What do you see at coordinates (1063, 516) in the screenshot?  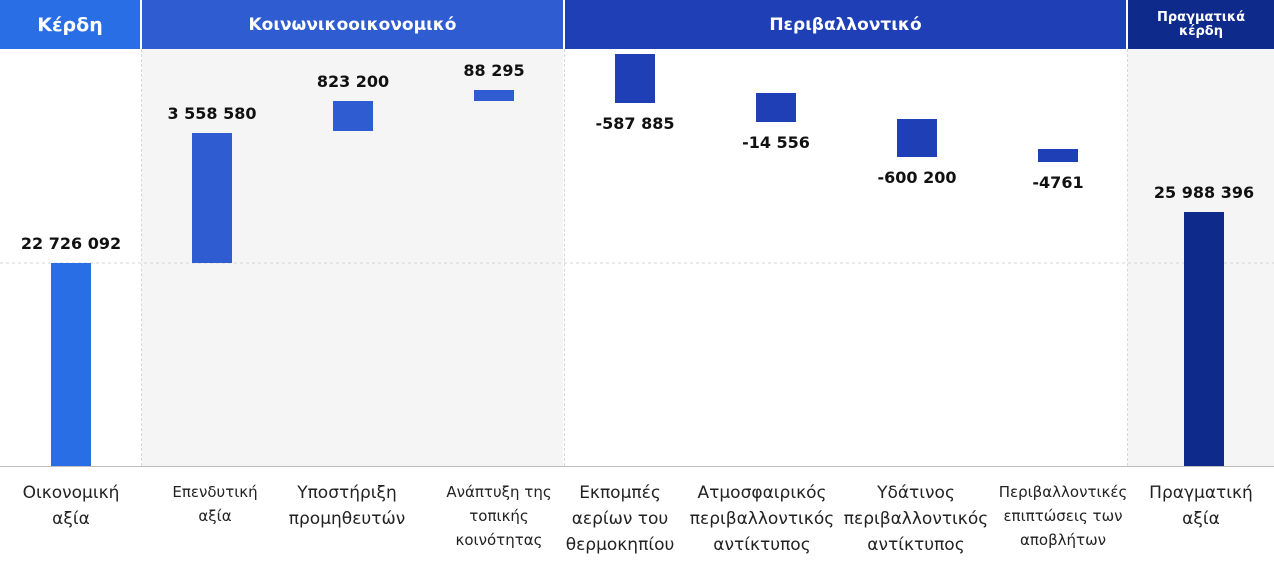 I see `x-label-waste-impact: Περιβαλλοντικές επιπτώσεις των αποβλήτων` at bounding box center [1063, 516].